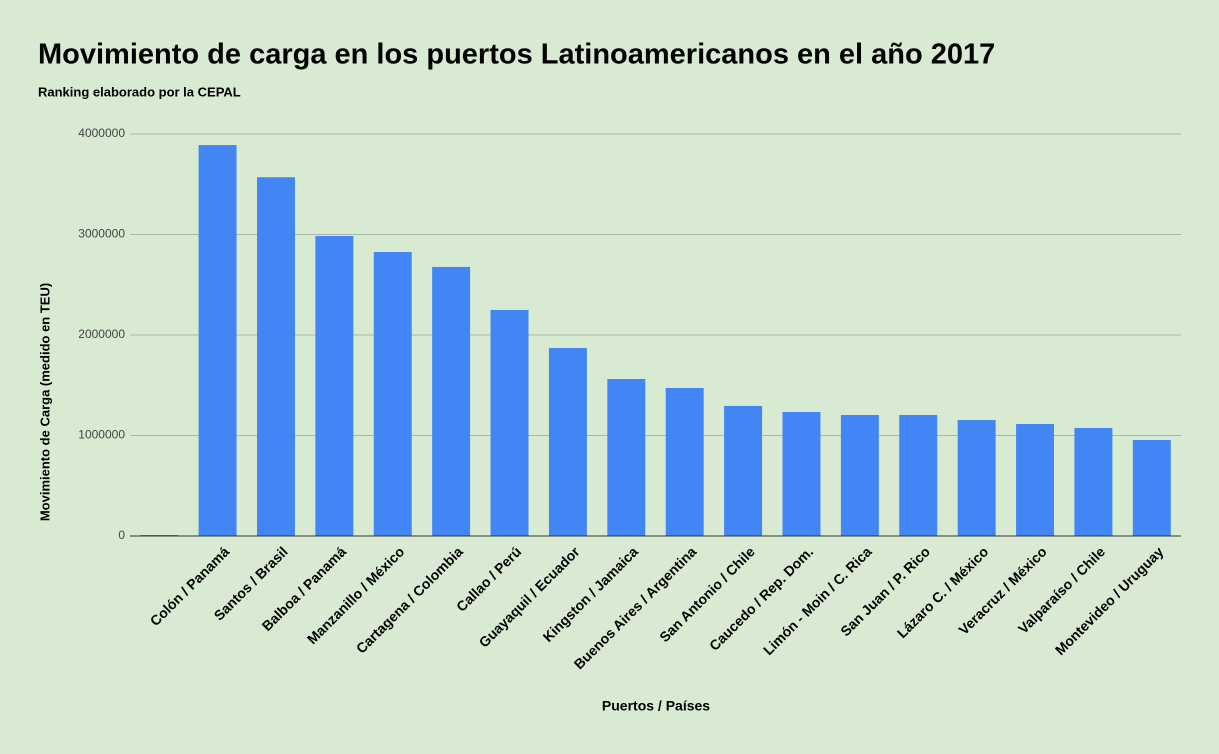 This screenshot has width=1219, height=754. What do you see at coordinates (101, 435) in the screenshot?
I see `y-tick-label: 1000000` at bounding box center [101, 435].